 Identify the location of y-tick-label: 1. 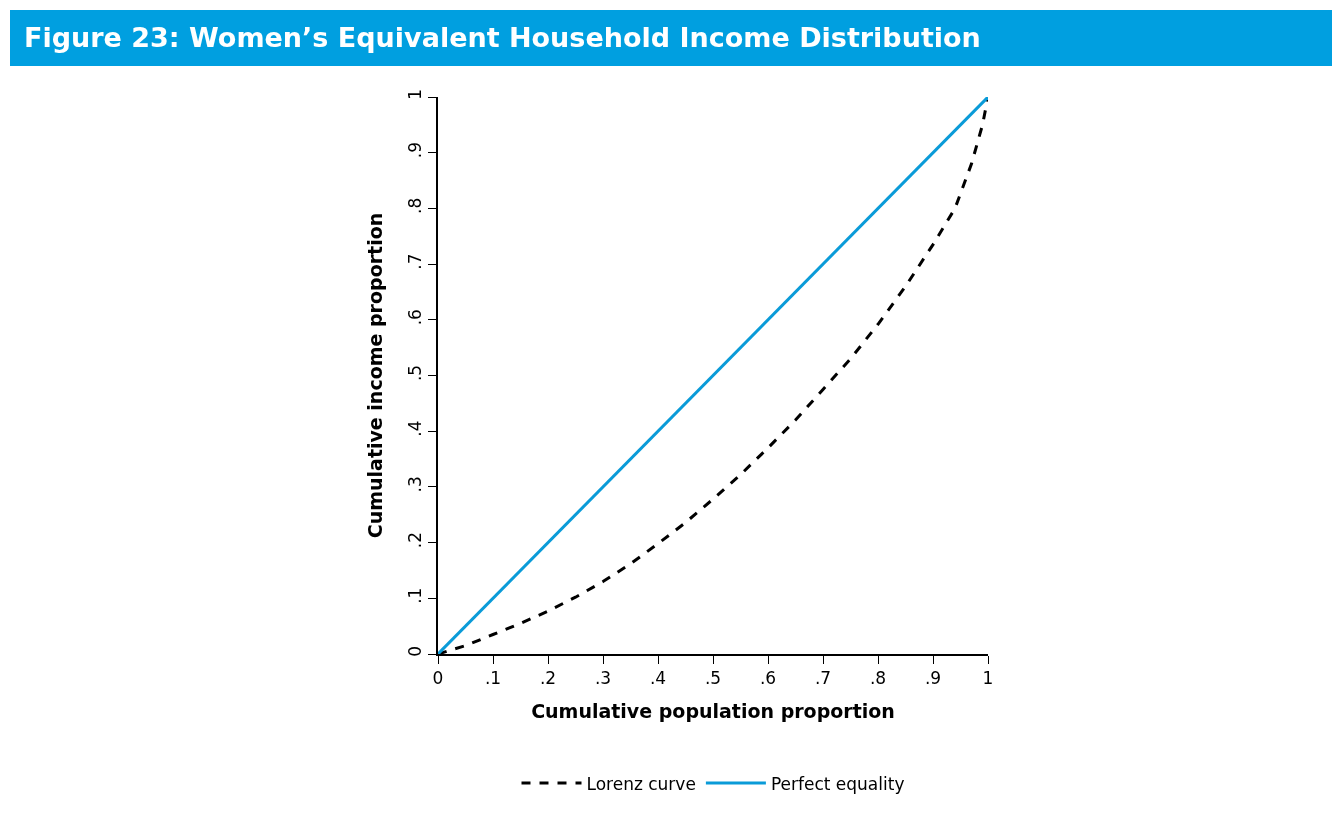
(415, 94).